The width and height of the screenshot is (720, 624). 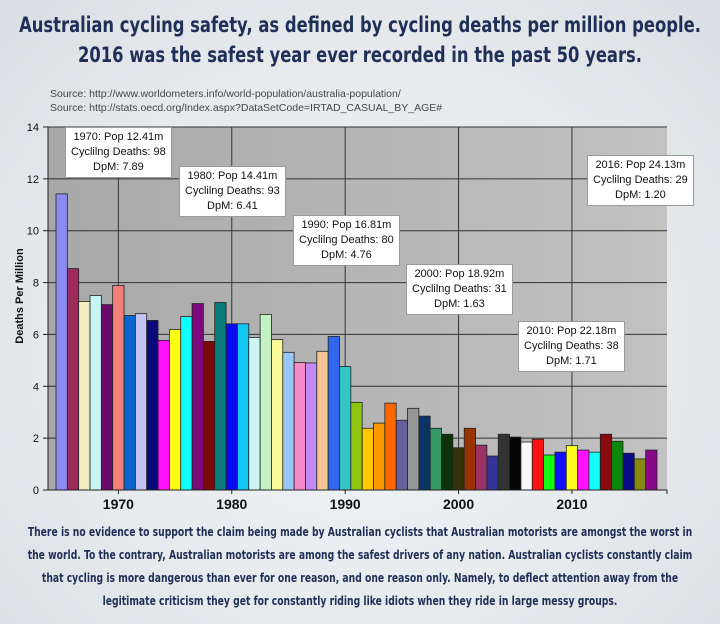 I want to click on bar-1992, so click(x=367, y=459).